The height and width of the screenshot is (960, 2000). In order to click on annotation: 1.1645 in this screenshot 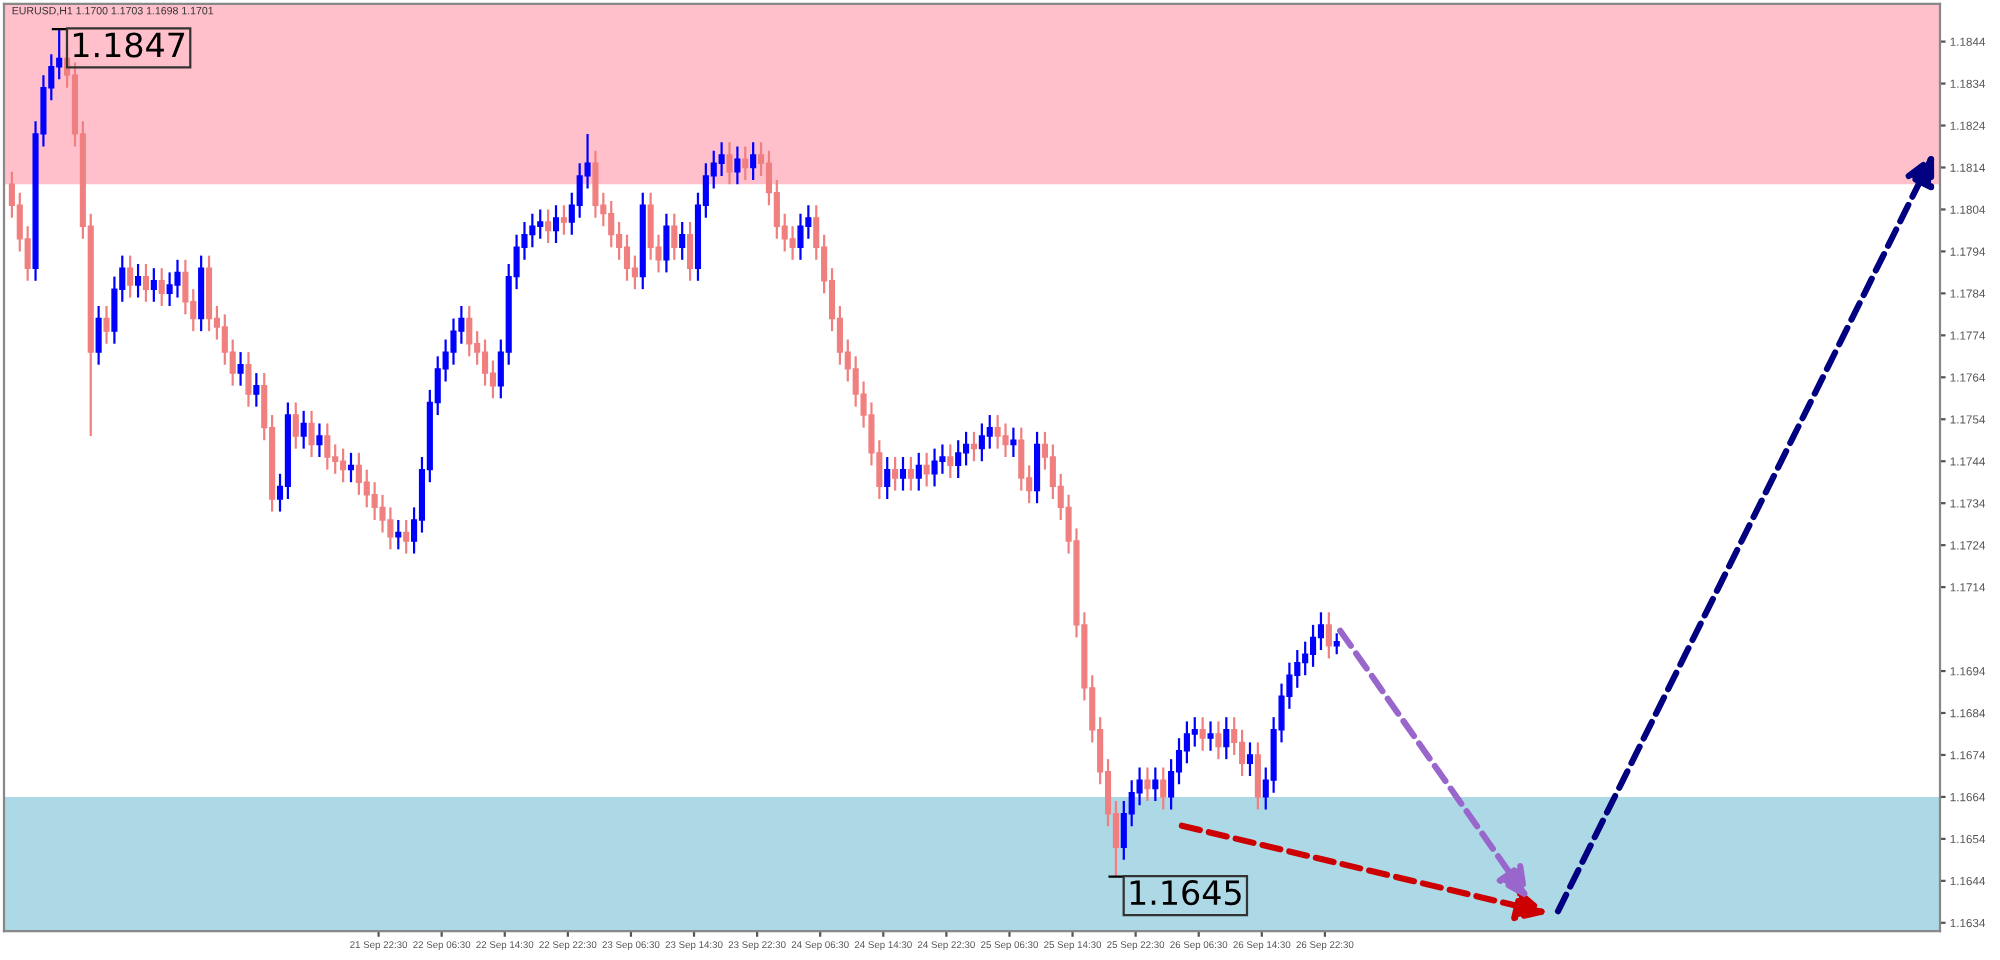, I will do `click(1185, 893)`.